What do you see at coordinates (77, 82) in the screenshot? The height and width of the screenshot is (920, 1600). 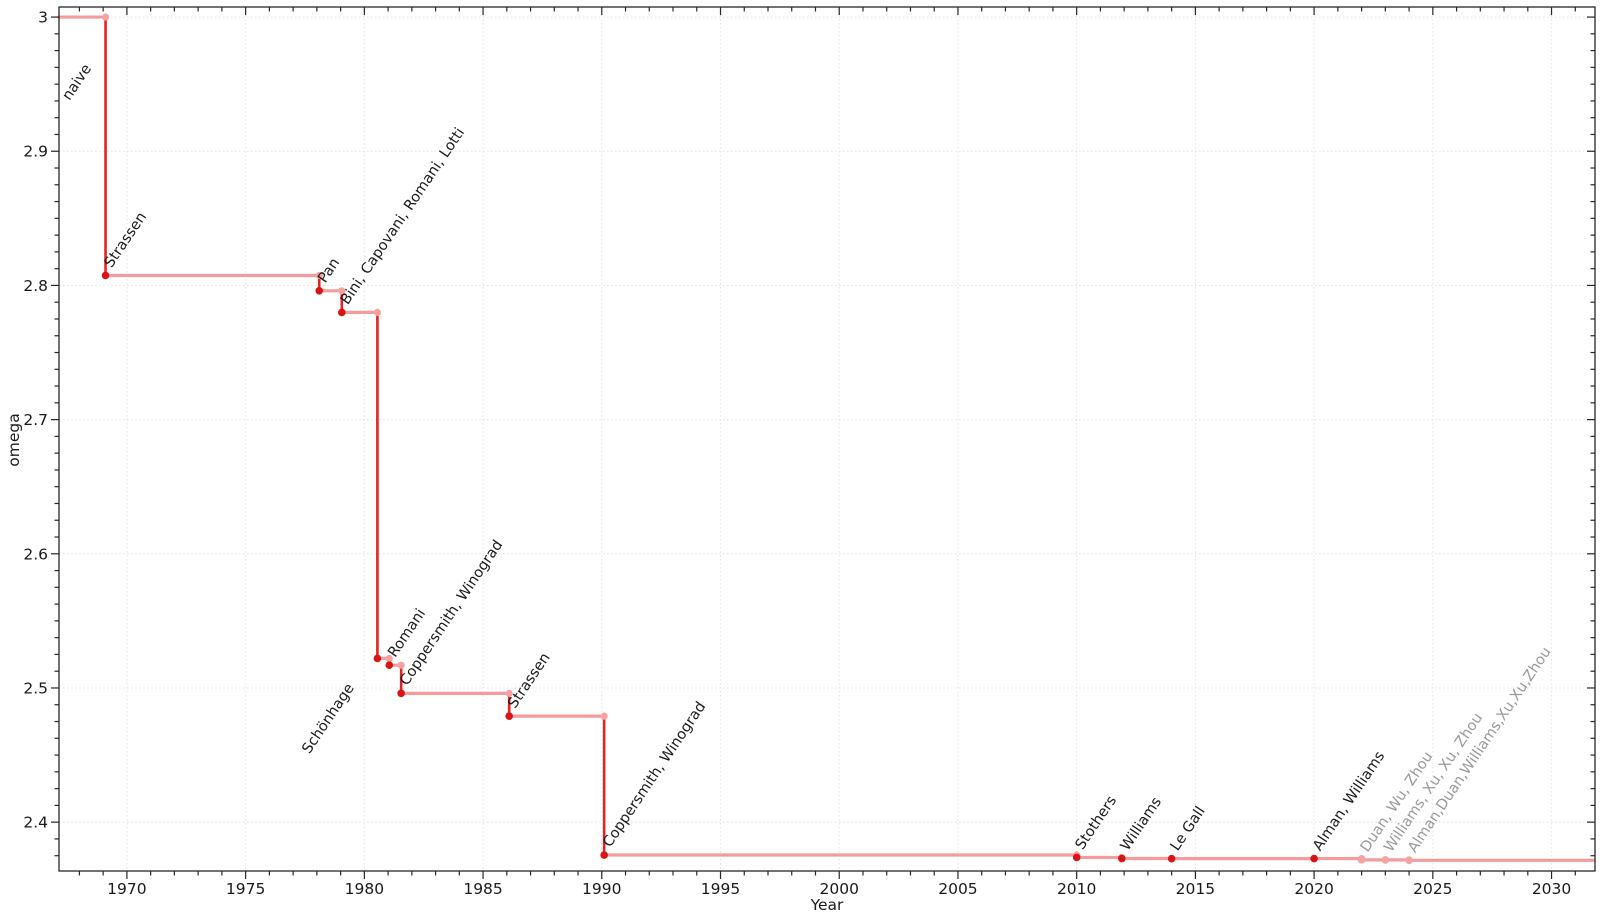 I see `event-label: naive` at bounding box center [77, 82].